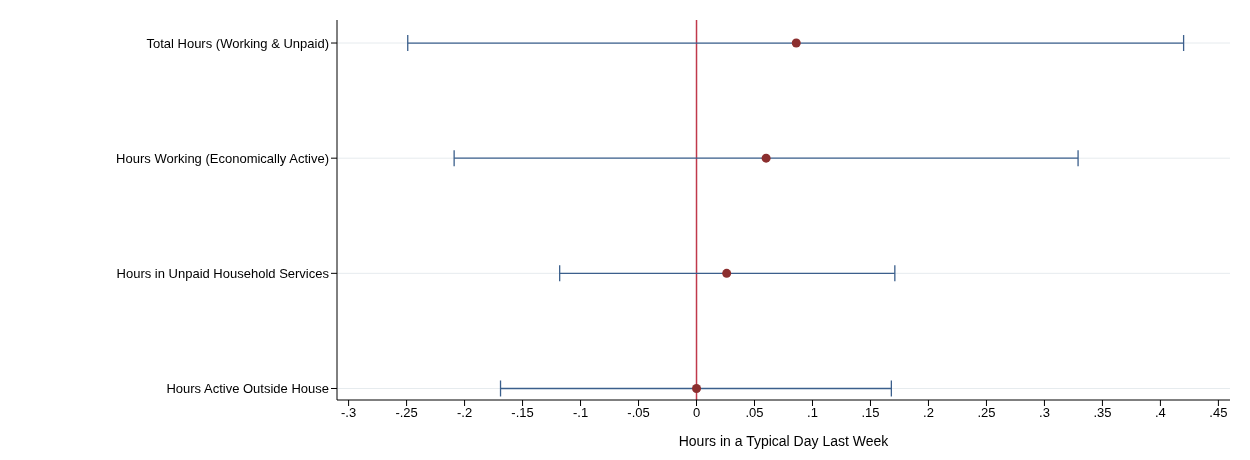  Describe the element at coordinates (1102, 413) in the screenshot. I see `x-tick-label: .35` at that location.